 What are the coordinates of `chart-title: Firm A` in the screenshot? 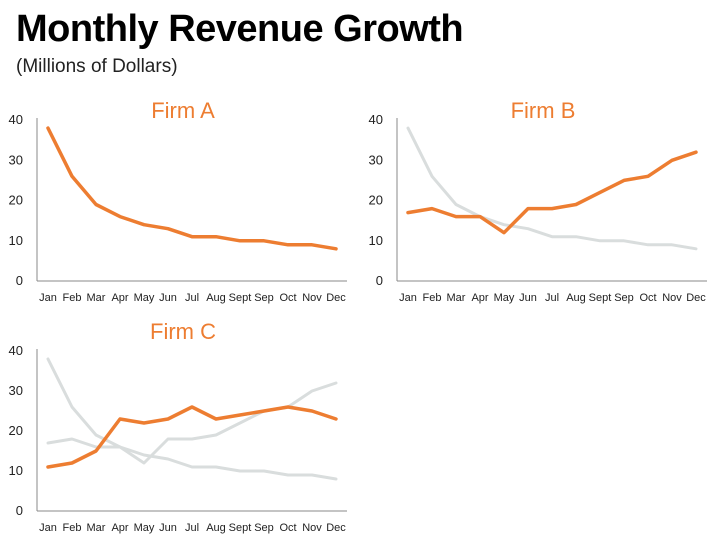 It's located at (183, 110).